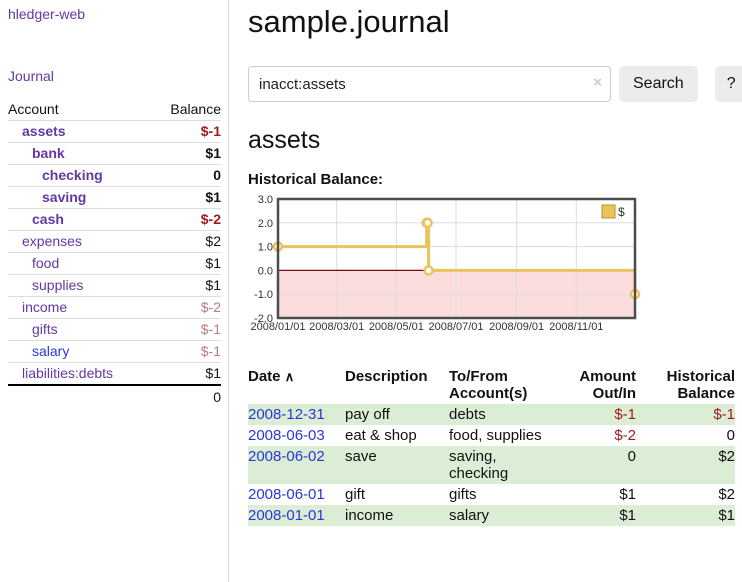 The image size is (742, 582). I want to click on account-cell: bank, so click(80, 153).